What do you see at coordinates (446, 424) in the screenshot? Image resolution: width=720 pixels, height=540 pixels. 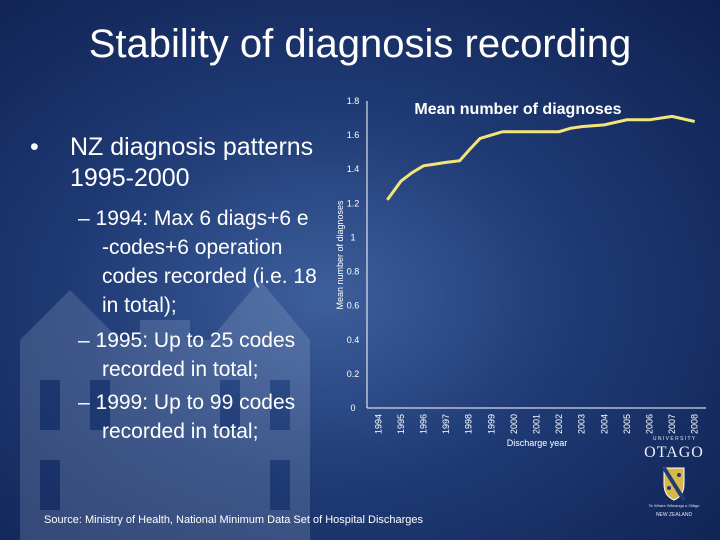 I see `x-tick-label: 1997` at bounding box center [446, 424].